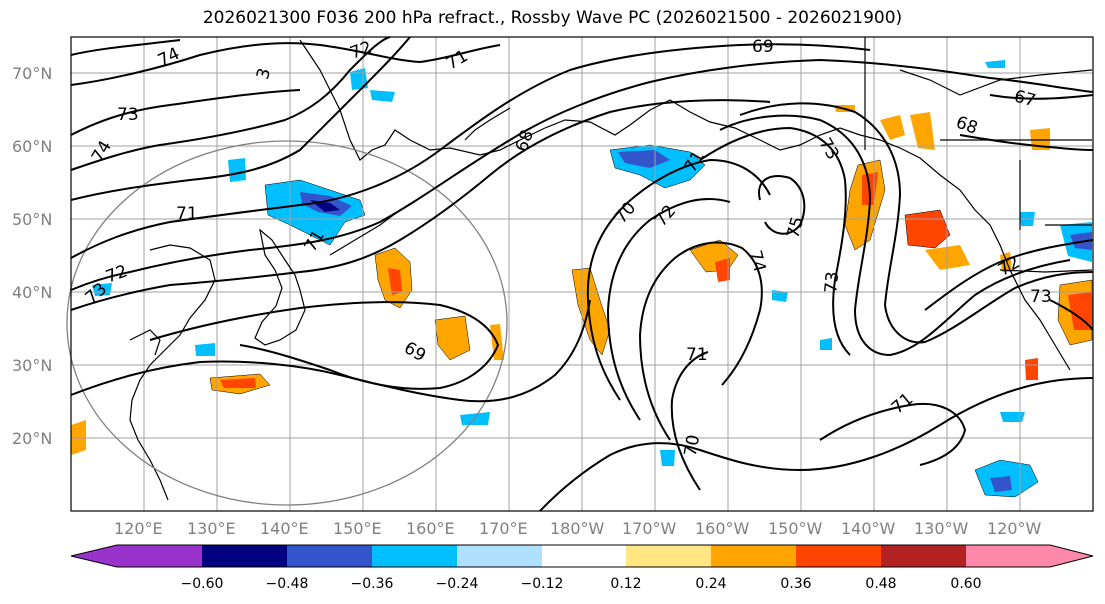  What do you see at coordinates (941, 528) in the screenshot?
I see `lon-label: 130°W` at bounding box center [941, 528].